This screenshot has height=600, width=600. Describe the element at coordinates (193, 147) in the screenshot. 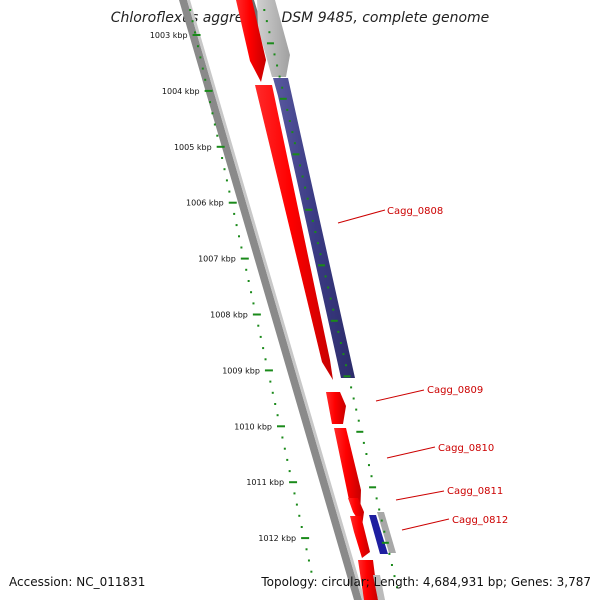

I see `tick-label: 1005 kbp` at that location.